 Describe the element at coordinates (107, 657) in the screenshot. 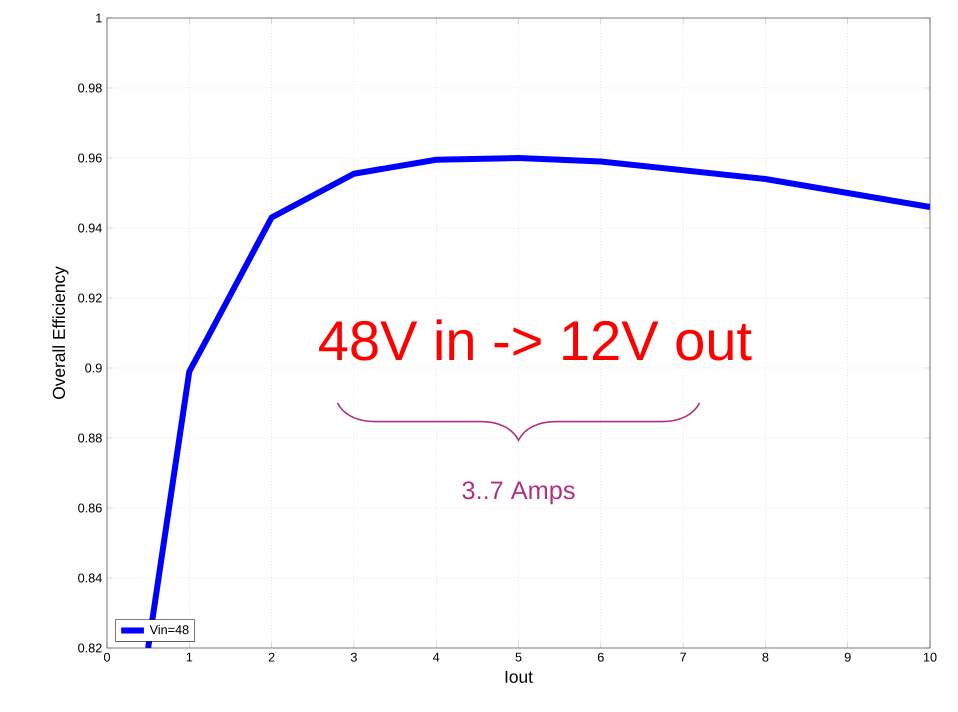

I see `x-tick-label: 0` at that location.